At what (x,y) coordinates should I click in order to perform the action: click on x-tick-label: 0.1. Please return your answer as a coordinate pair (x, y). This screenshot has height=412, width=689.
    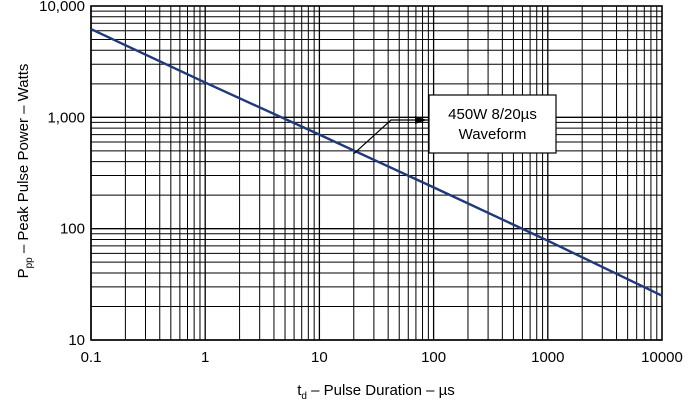
    Looking at the image, I should click on (91, 357).